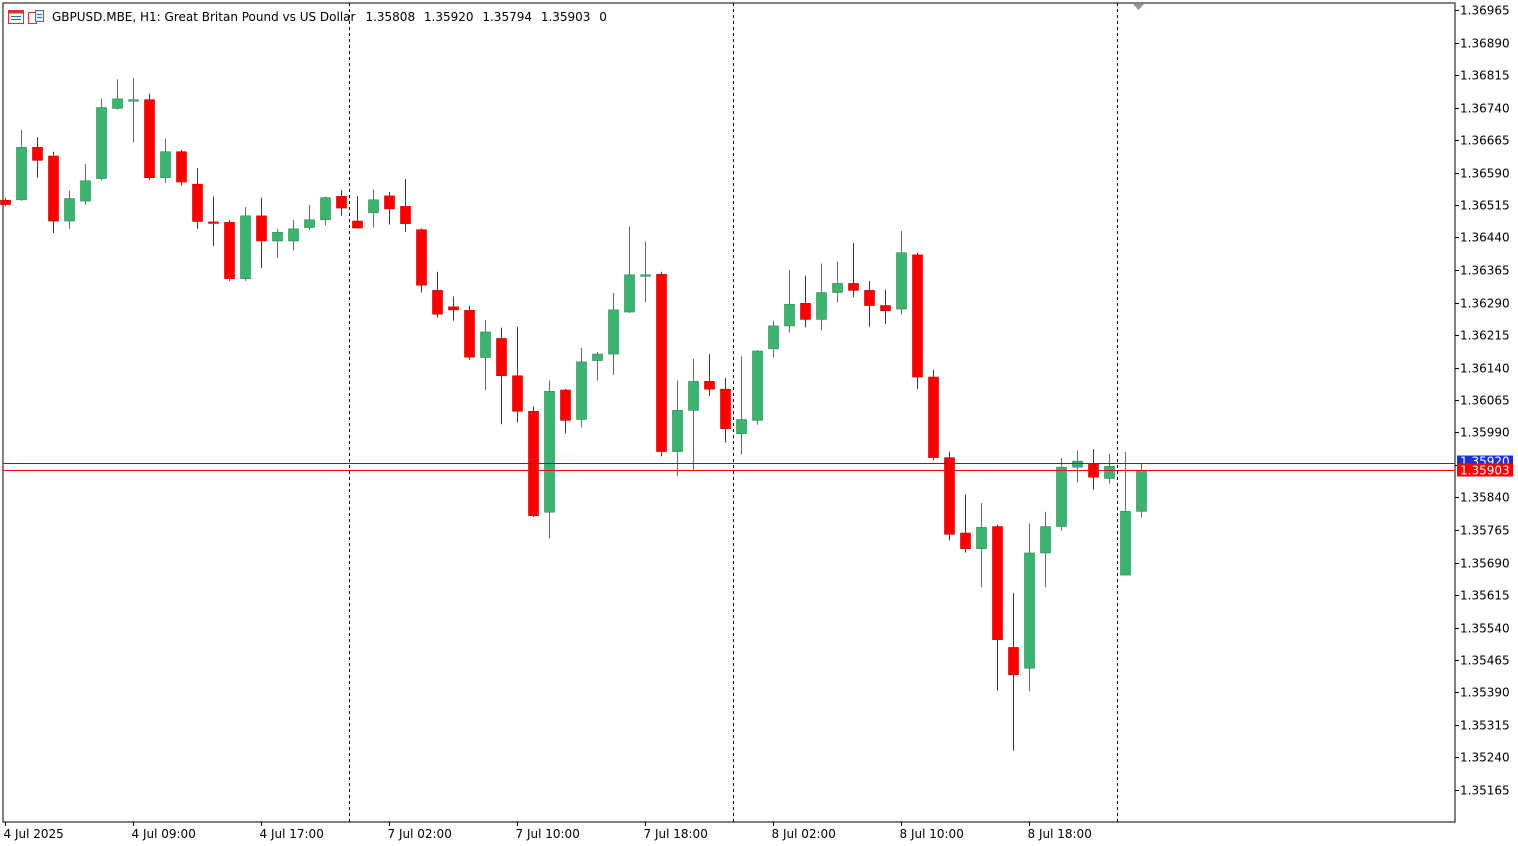 This screenshot has height=846, width=1518. I want to click on chart-shift-marker, so click(1138, 7).